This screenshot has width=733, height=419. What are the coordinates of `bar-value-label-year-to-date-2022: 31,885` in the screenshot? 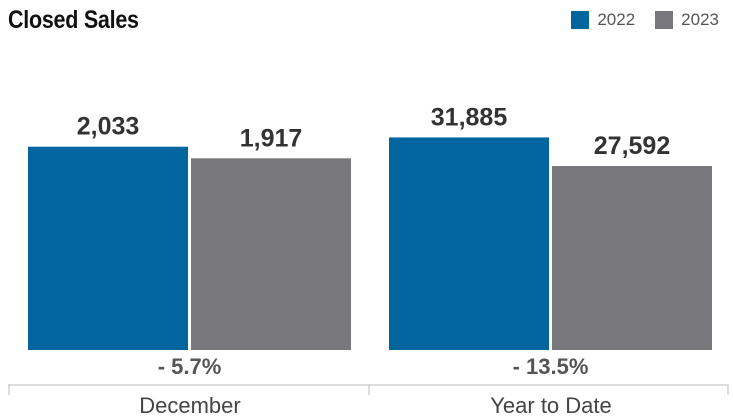 It's located at (469, 117).